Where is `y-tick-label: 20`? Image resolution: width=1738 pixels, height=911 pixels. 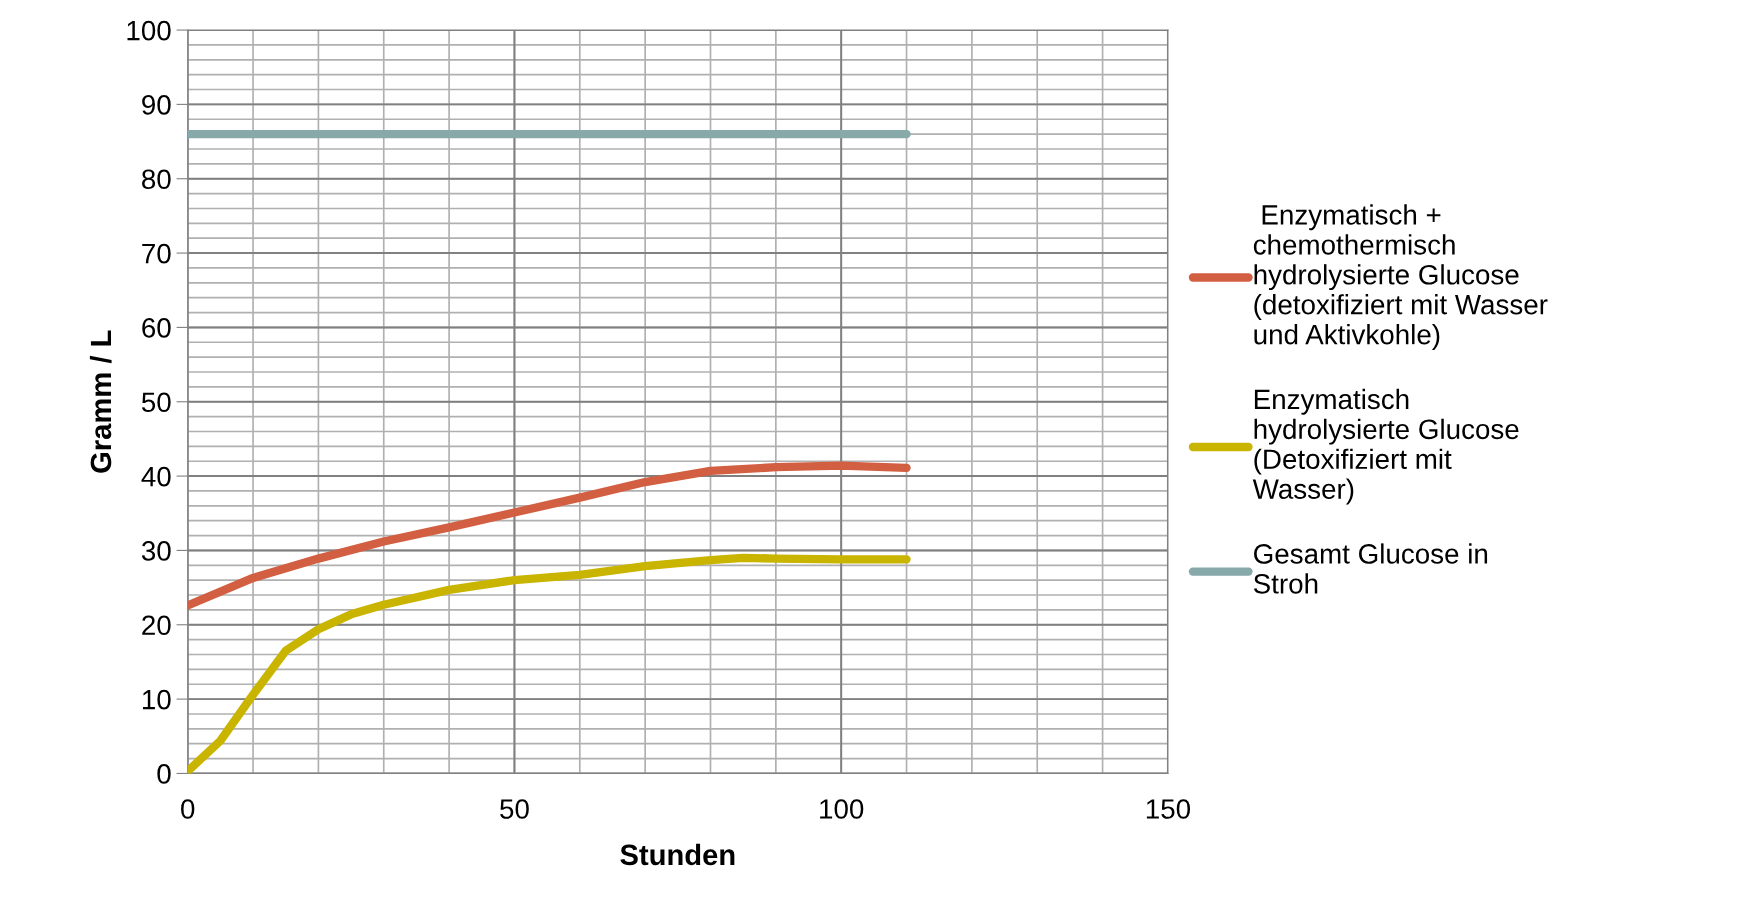 y-tick-label: 20 is located at coordinates (156, 625).